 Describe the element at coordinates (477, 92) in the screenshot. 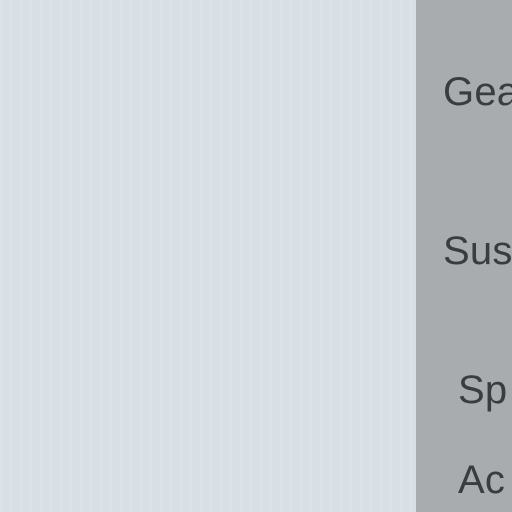

I see `side-panel-item-1: Gea` at that location.